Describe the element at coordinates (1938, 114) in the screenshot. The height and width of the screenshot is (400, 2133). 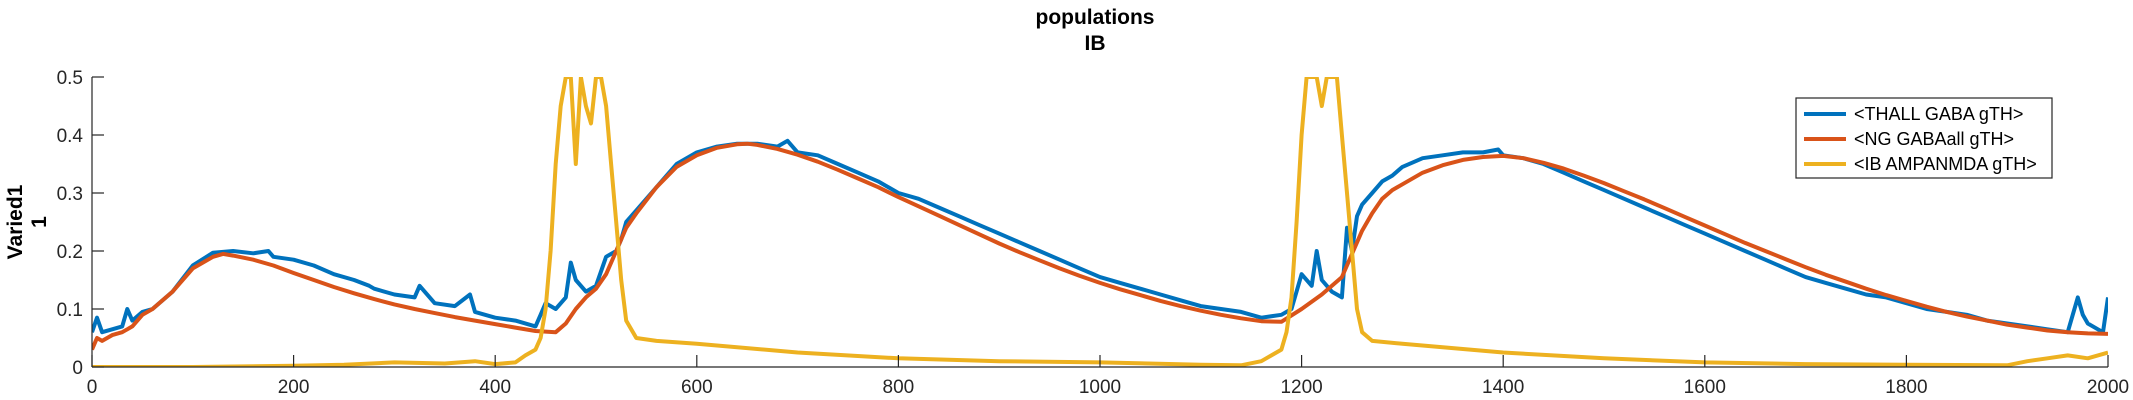
I see `legend-label-1: <THALL GABA gTH>` at that location.